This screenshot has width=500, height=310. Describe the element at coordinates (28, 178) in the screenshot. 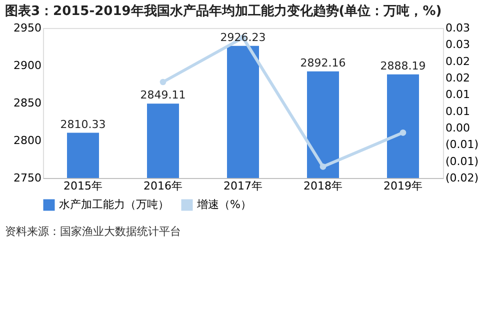

I see `y-tick-label: 2750` at that location.